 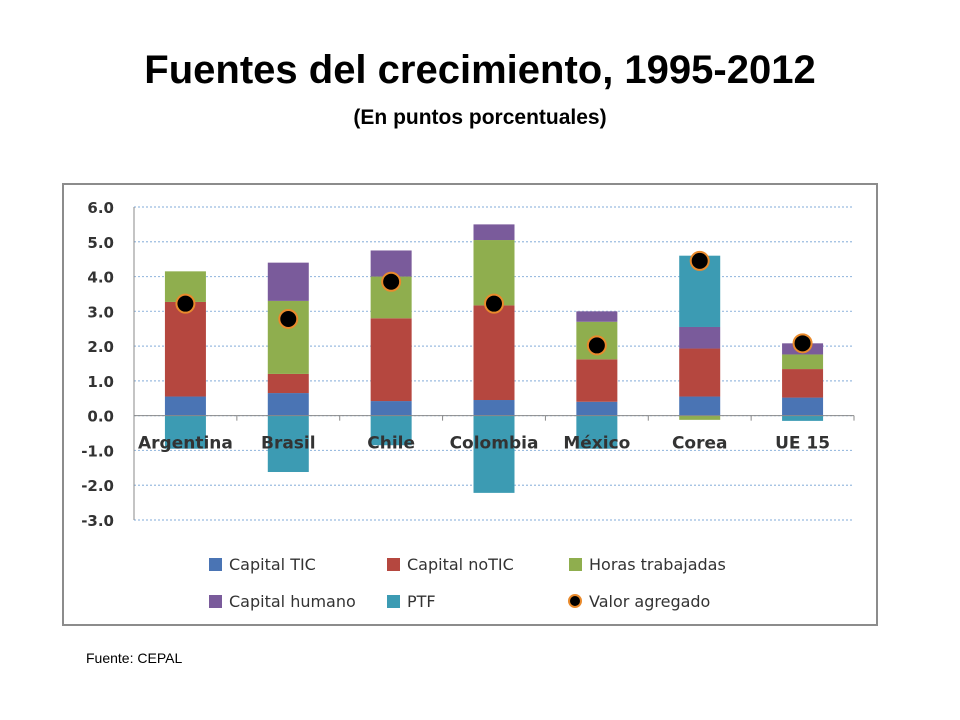 I want to click on x-tick-label: Brasil, so click(x=288, y=444).